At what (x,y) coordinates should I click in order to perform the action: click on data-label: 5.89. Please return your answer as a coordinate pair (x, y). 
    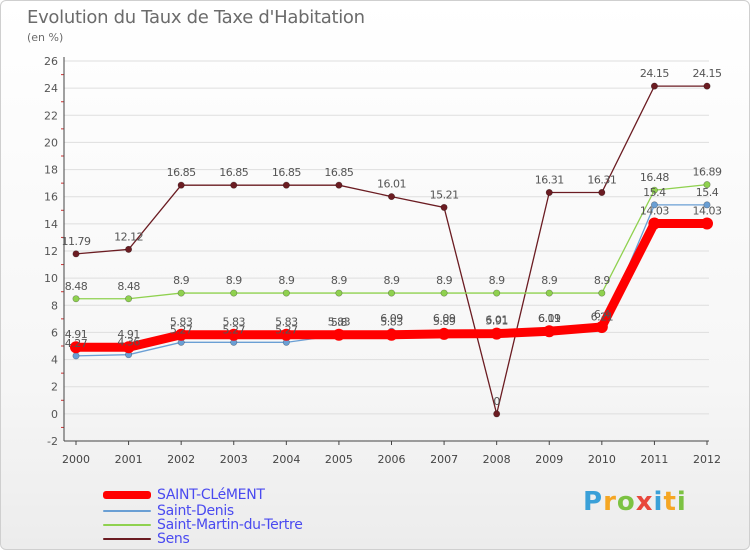
    Looking at the image, I should click on (444, 321).